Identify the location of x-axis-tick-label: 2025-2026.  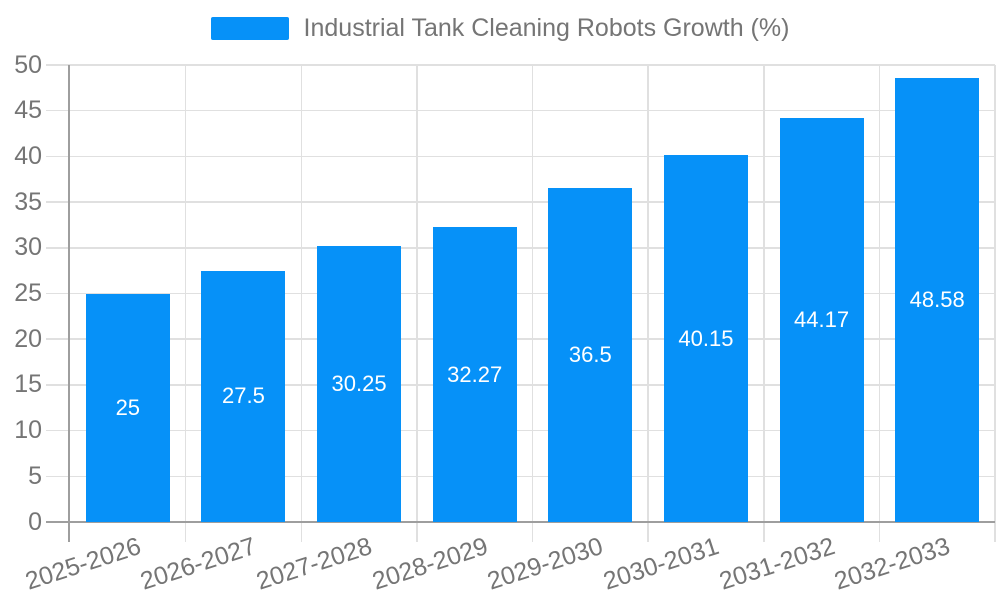
(83, 564).